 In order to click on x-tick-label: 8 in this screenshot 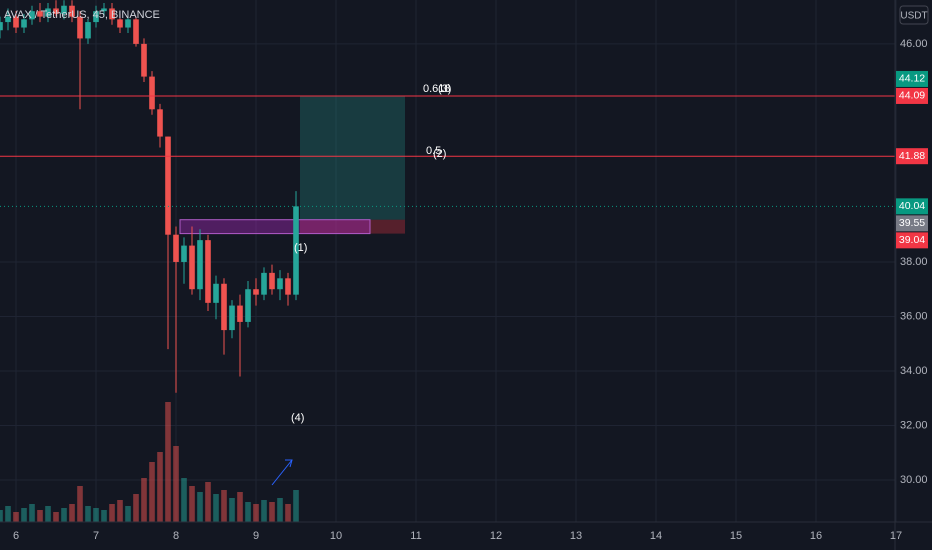, I will do `click(176, 536)`.